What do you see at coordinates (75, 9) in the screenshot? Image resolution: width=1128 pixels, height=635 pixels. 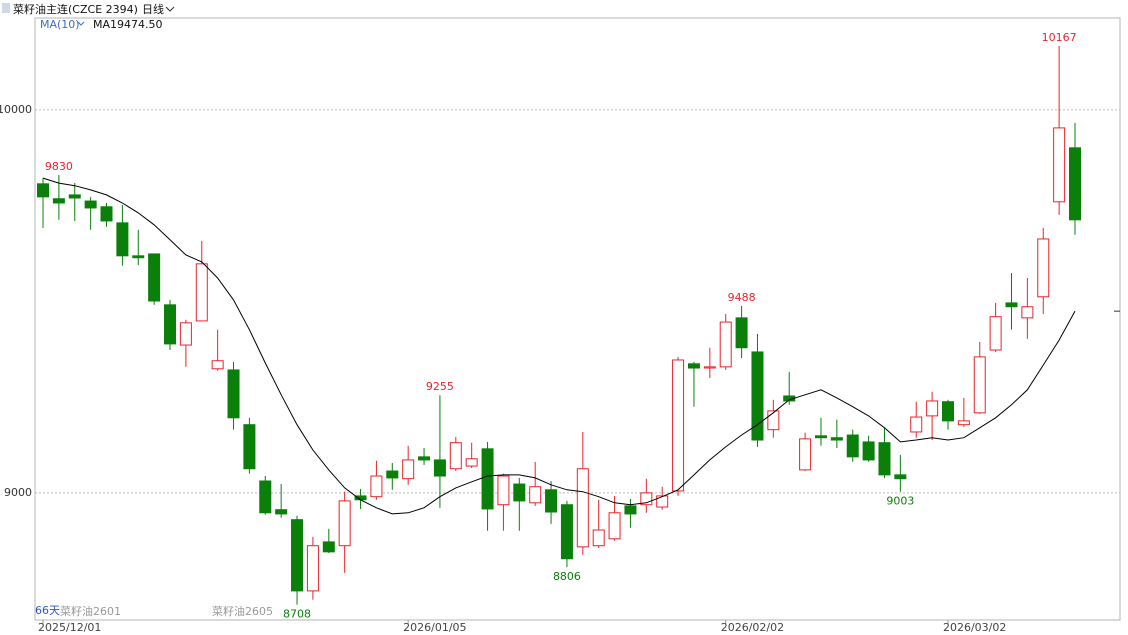 I see `chart-title: 菜籽油主连(CZCE 2394)` at bounding box center [75, 9].